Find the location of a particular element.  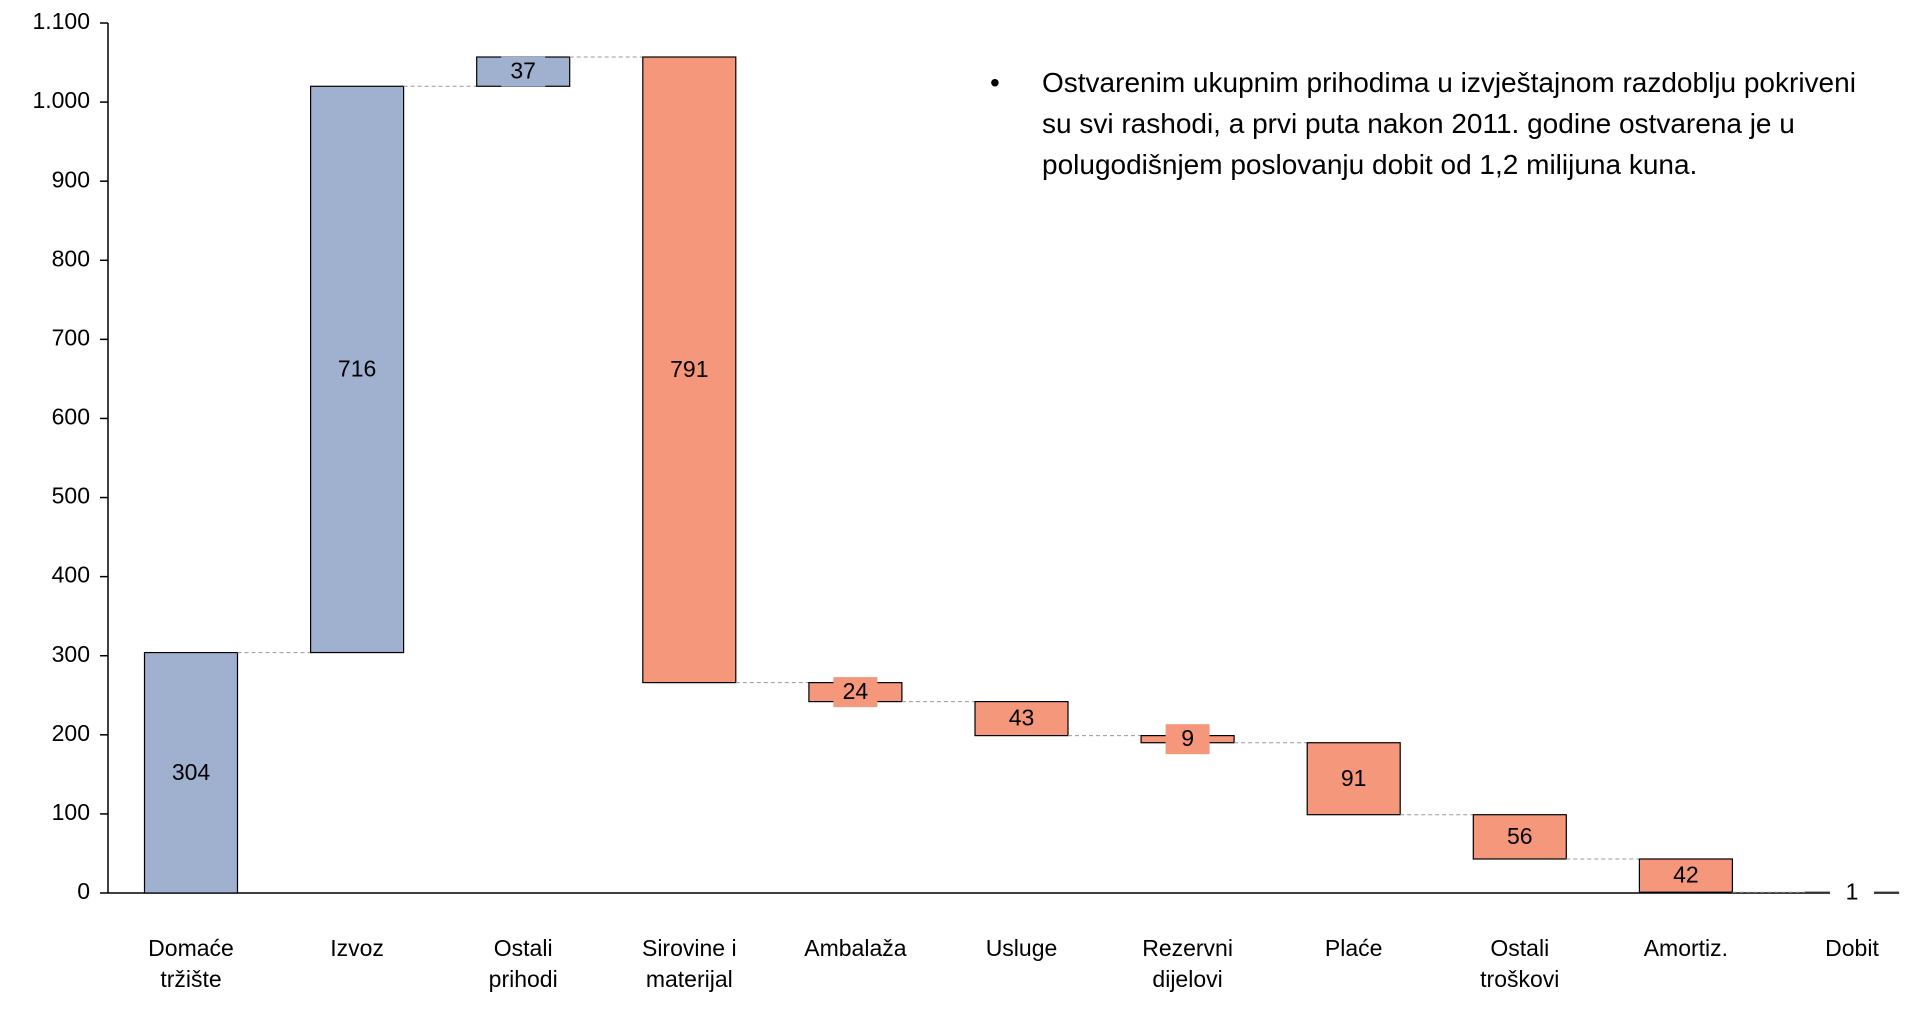

x-tick-label: Plaće is located at coordinates (1353, 948).